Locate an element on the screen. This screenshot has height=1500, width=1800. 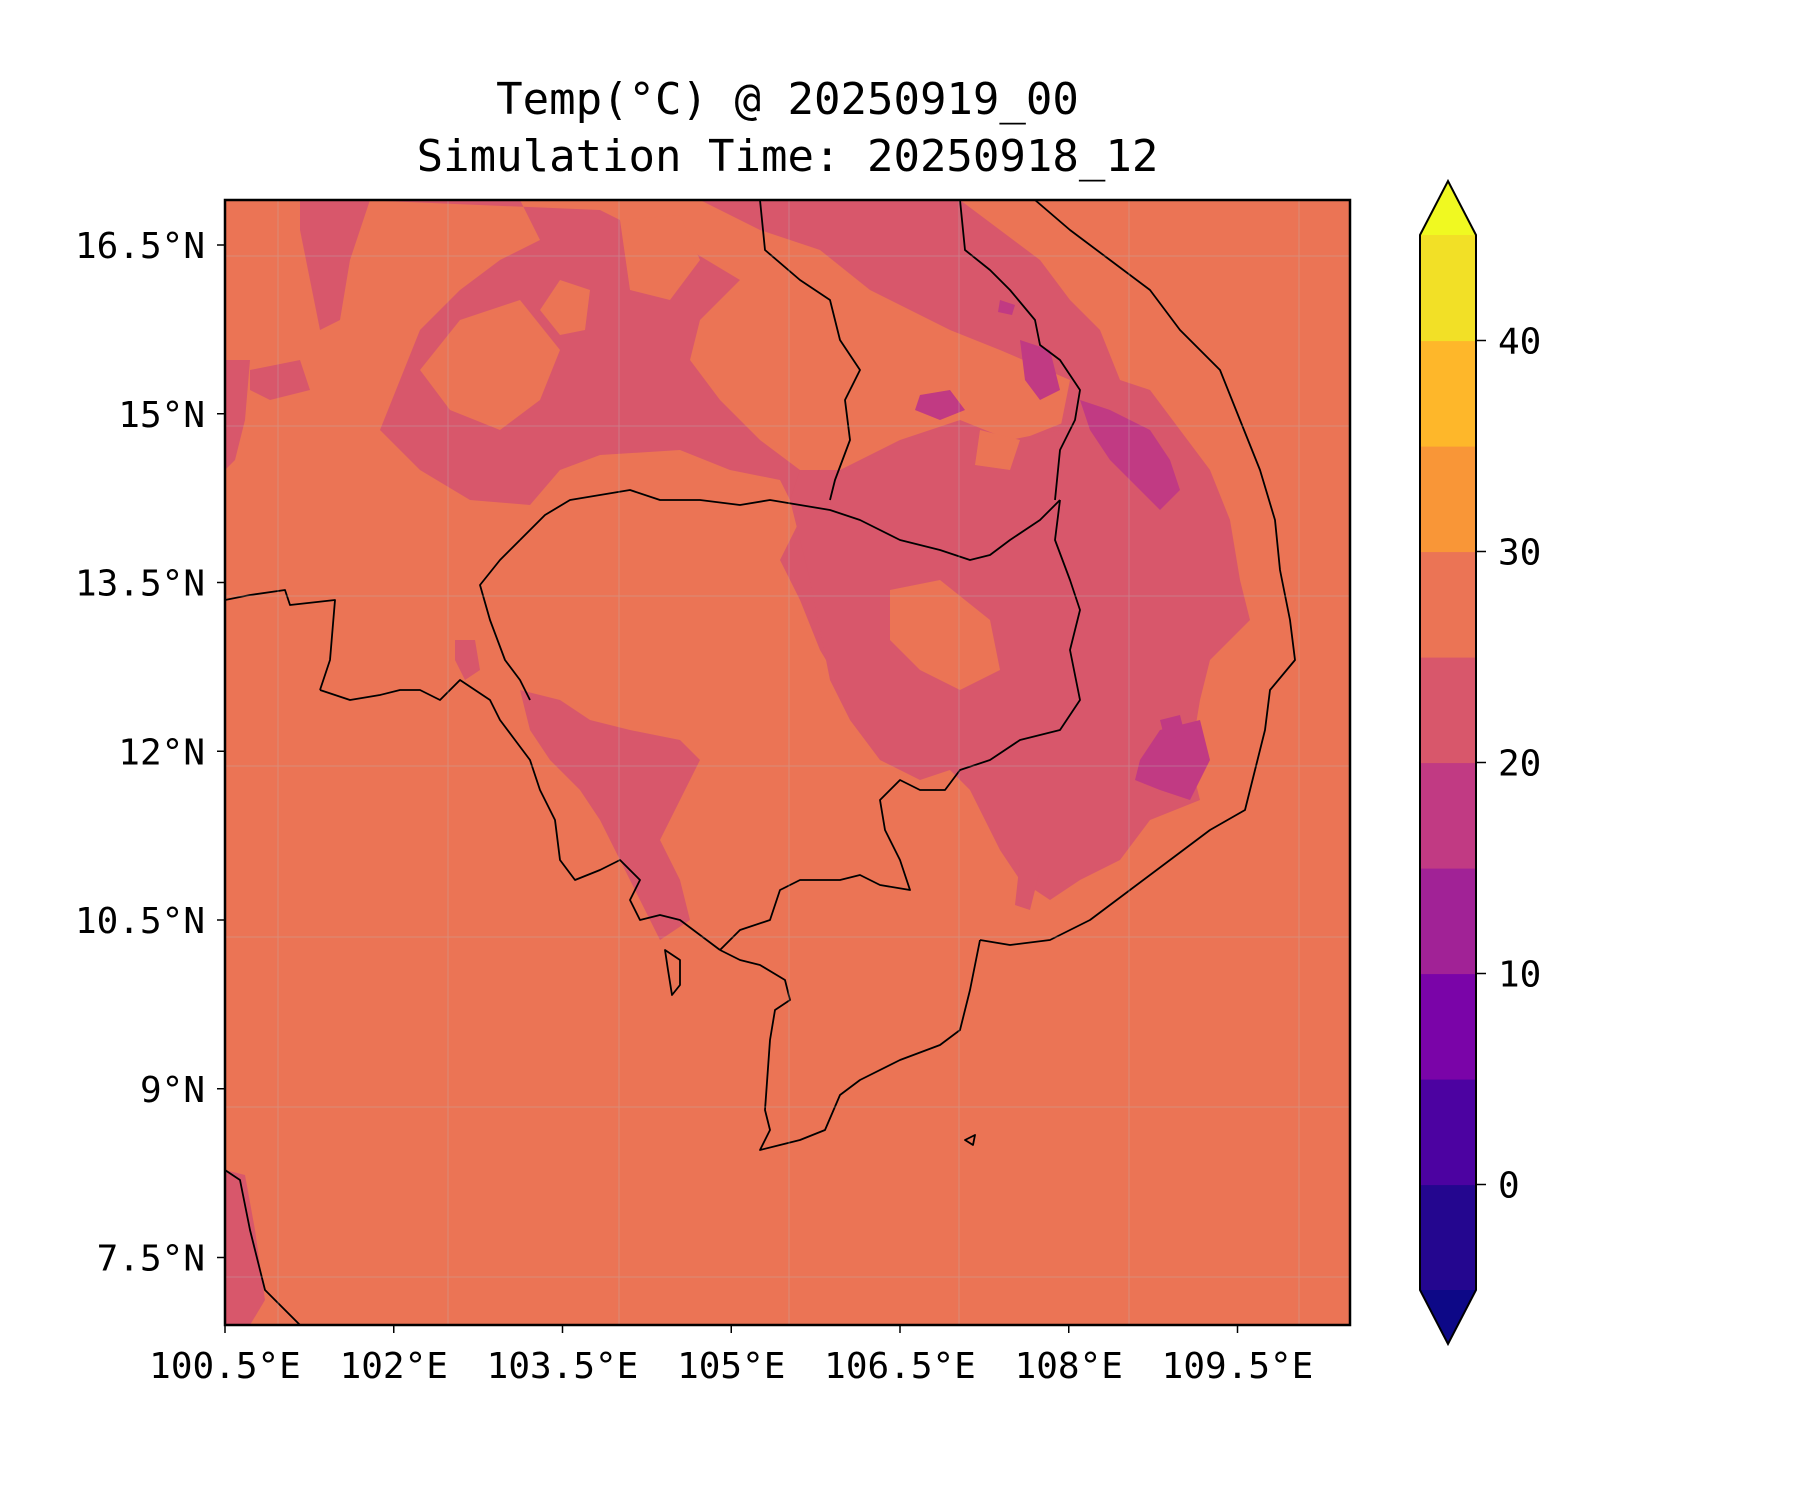
lon-tick-label: 103.5°E is located at coordinates (563, 1366).